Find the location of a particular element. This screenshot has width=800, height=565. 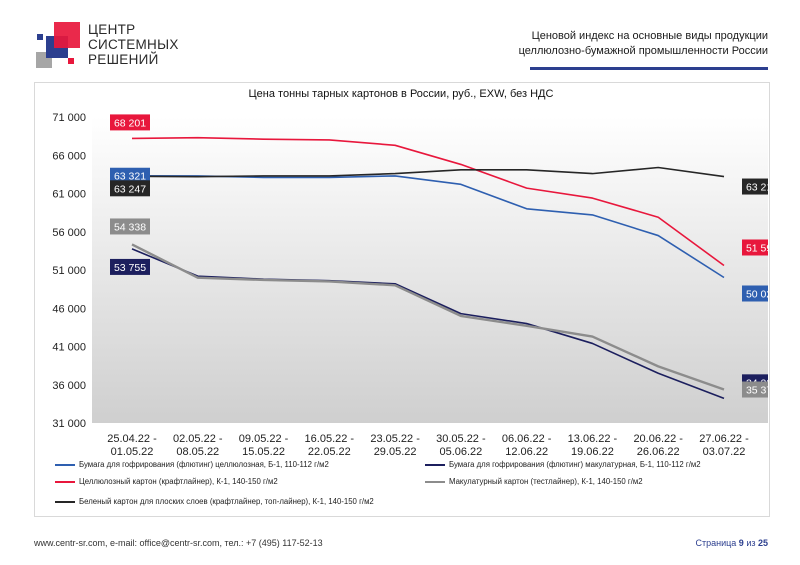

x-tick-label: 09.05.22 -15.05.22 is located at coordinates (264, 445).